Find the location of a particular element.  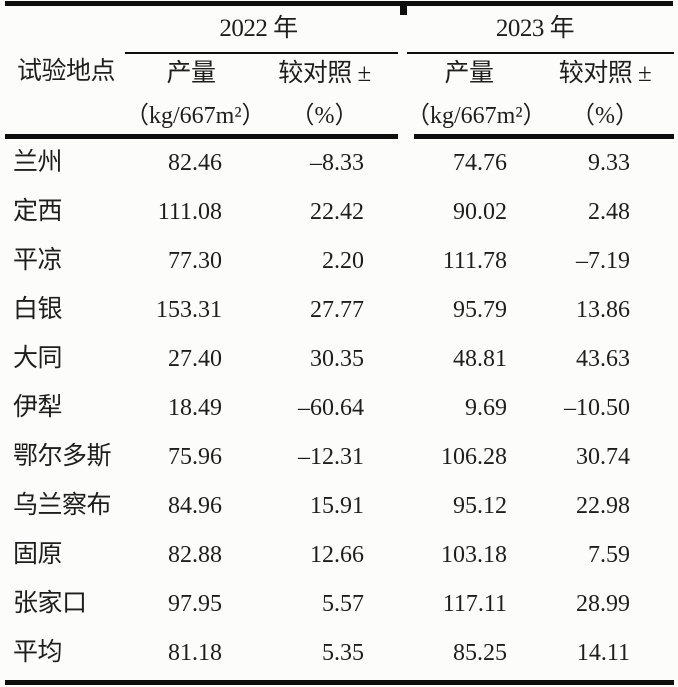

location-cell: 兰州 is located at coordinates (38, 163).